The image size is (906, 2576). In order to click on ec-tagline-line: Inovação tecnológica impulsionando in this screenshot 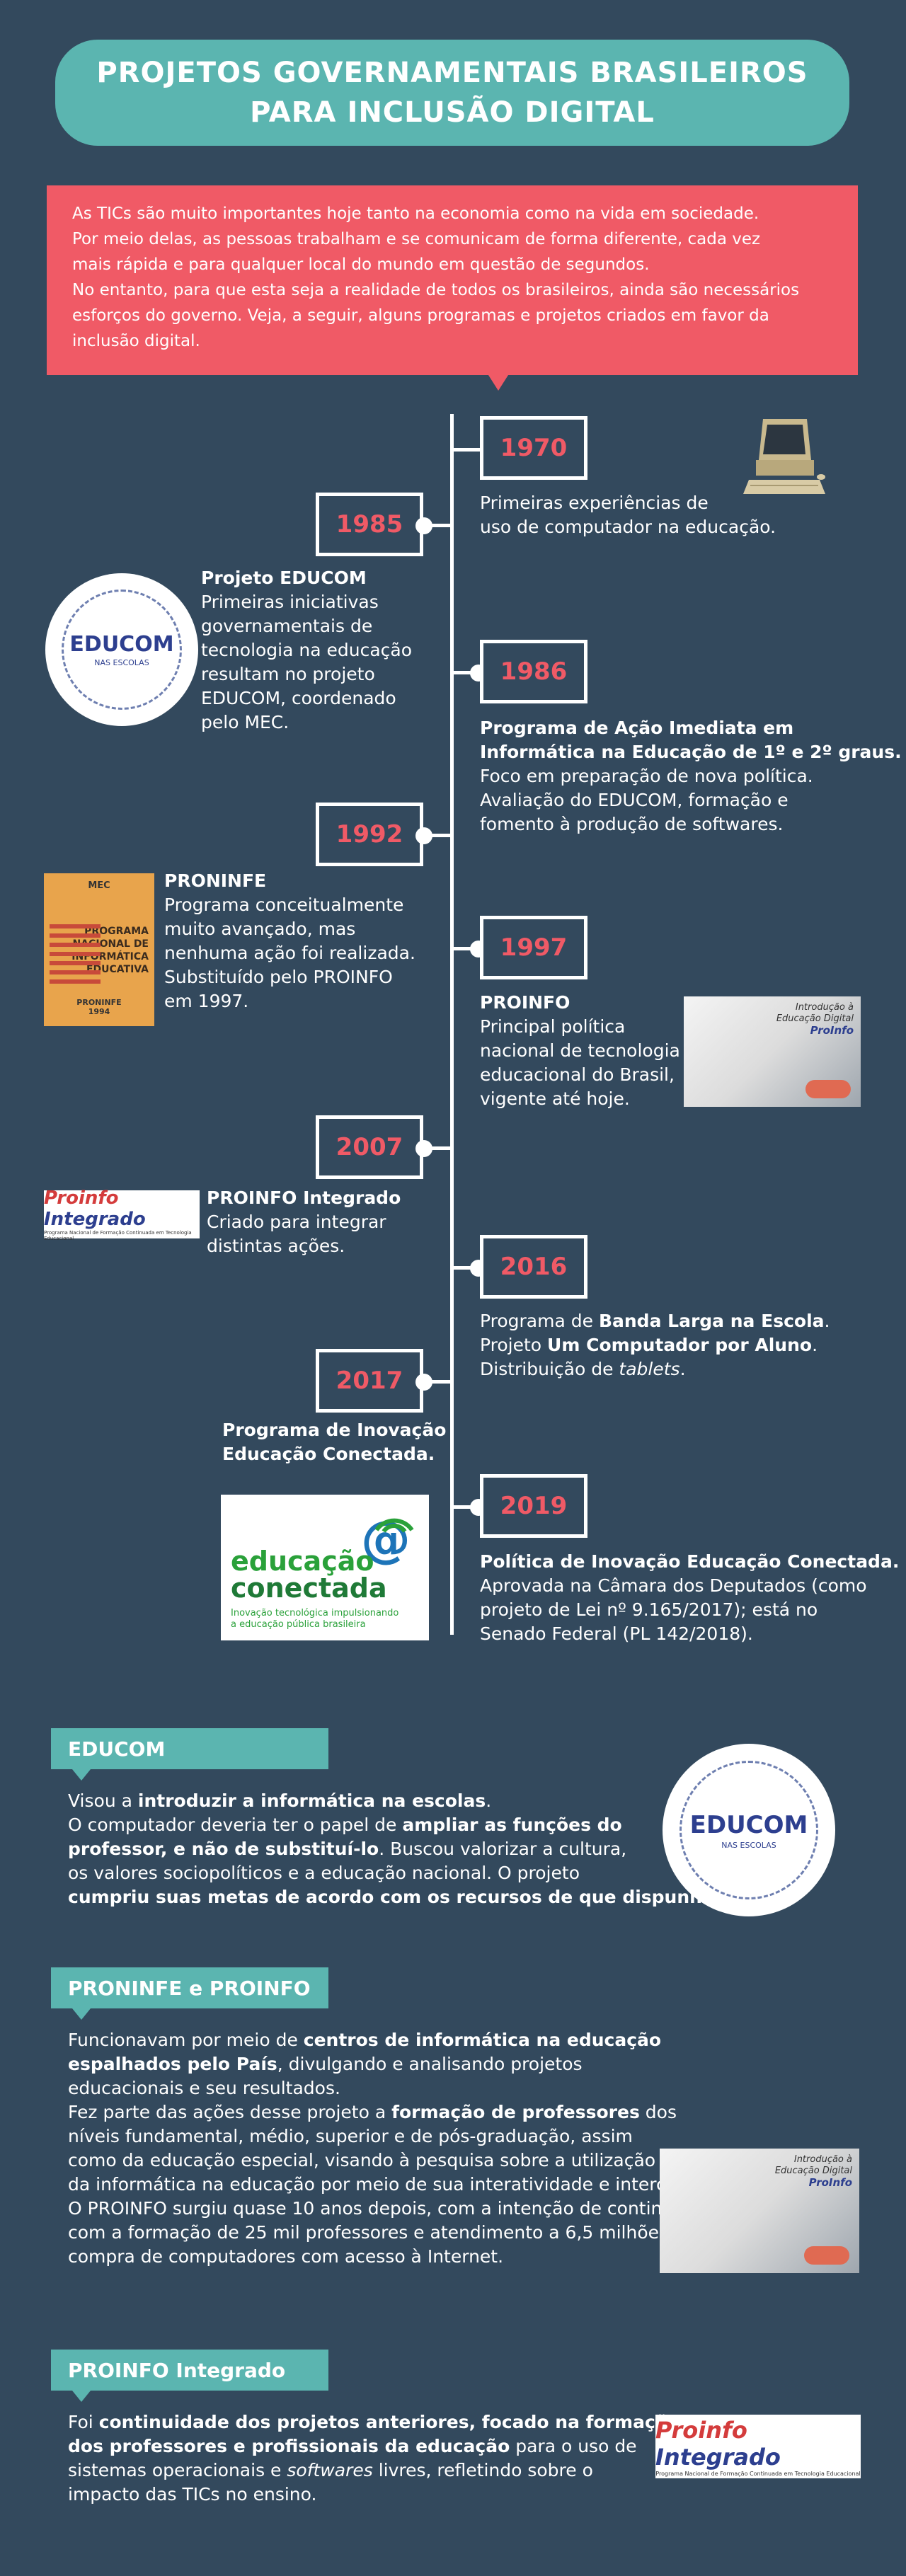, I will do `click(315, 1613)`.